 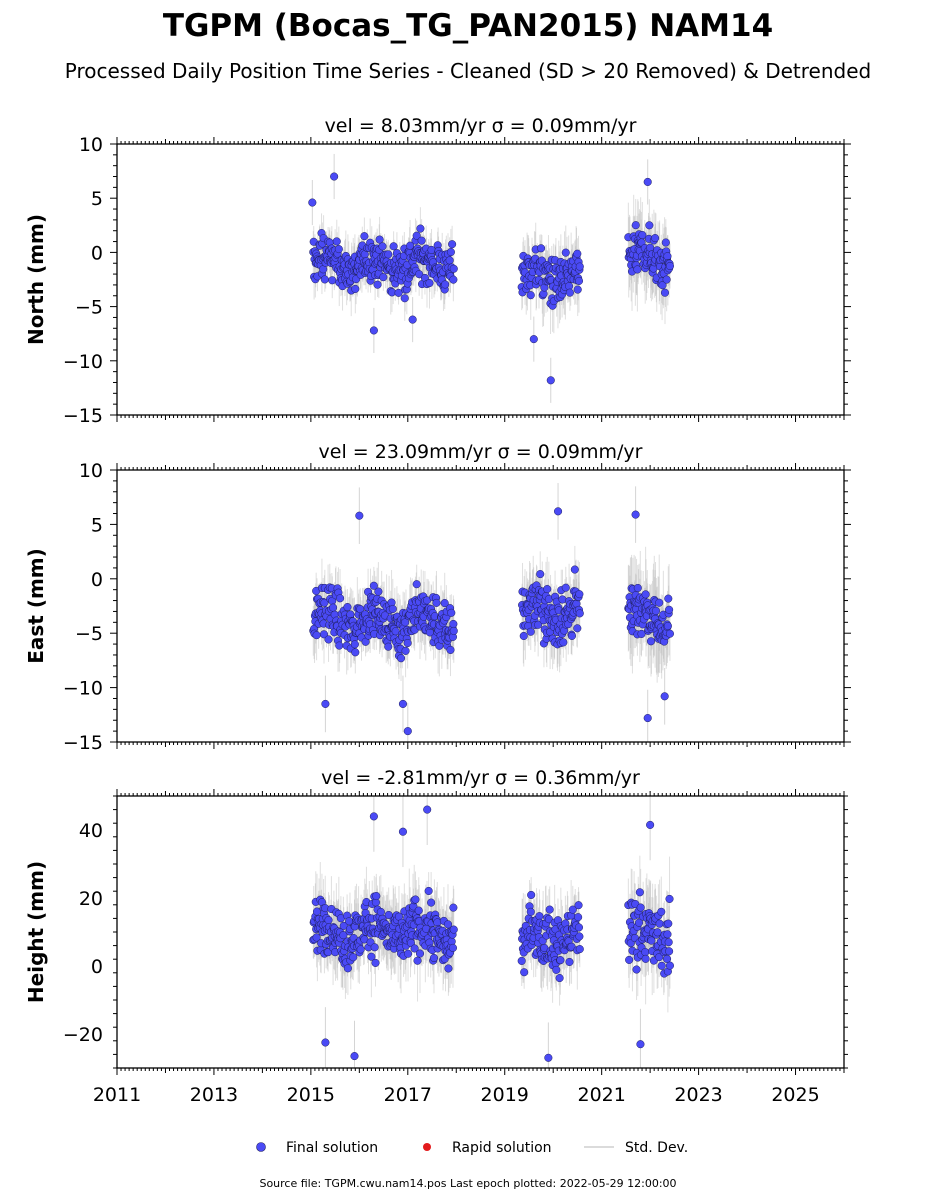 What do you see at coordinates (698, 1095) in the screenshot?
I see `x-tick-label: 2023` at bounding box center [698, 1095].